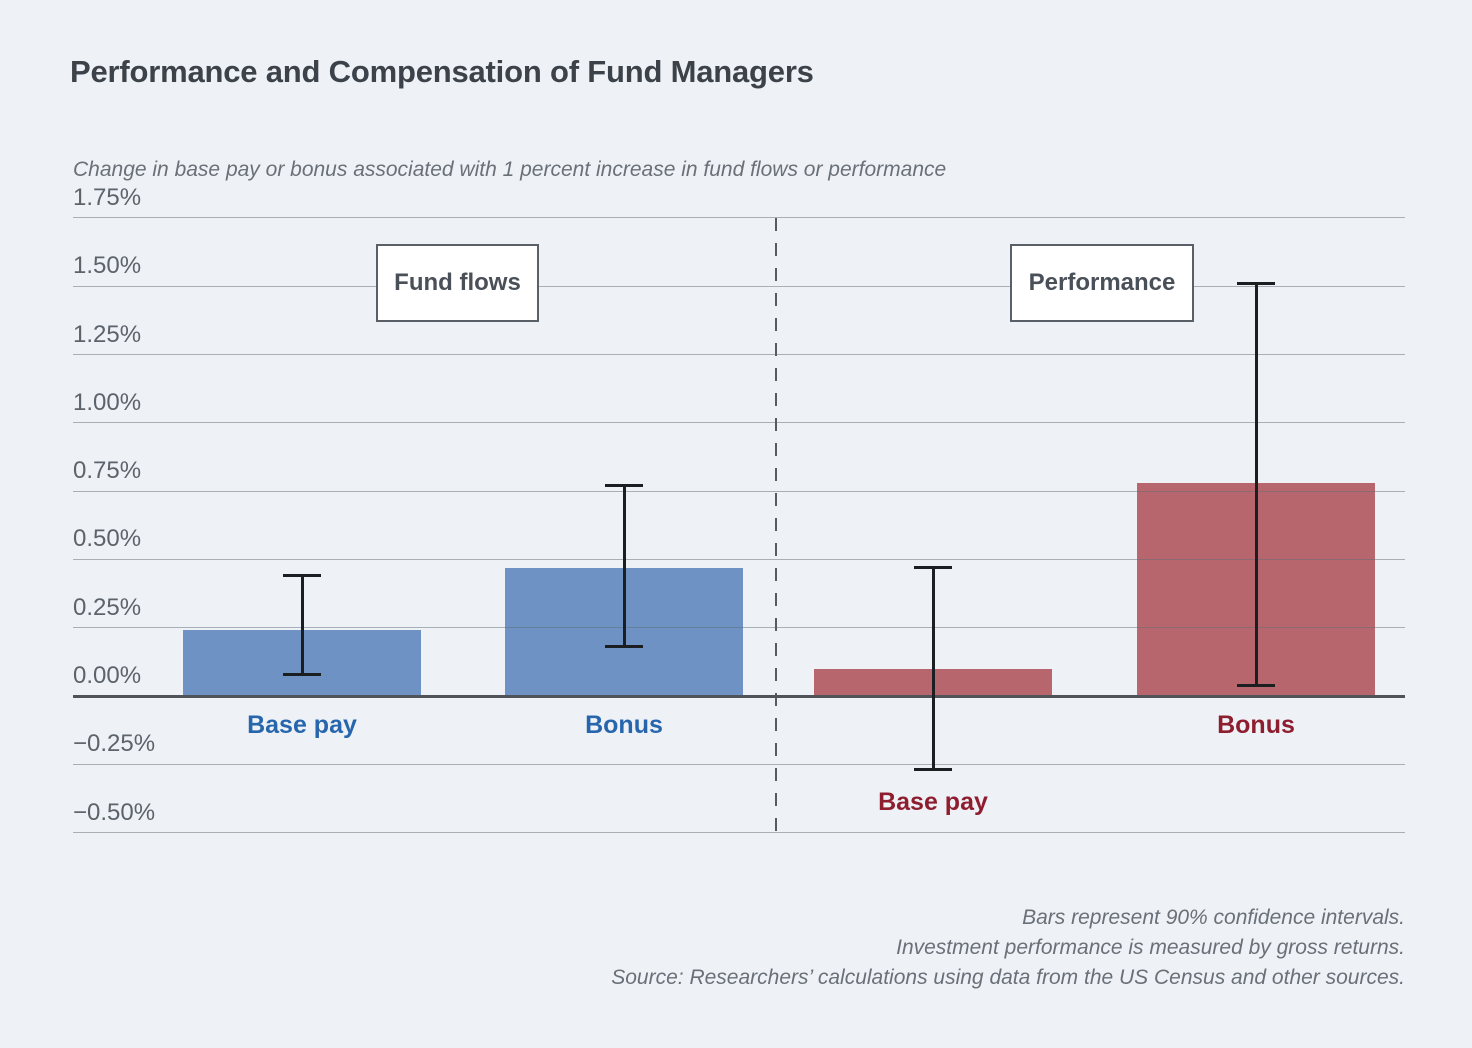 The image size is (1472, 1048). I want to click on y-tick-label: 0.75%, so click(107, 471).